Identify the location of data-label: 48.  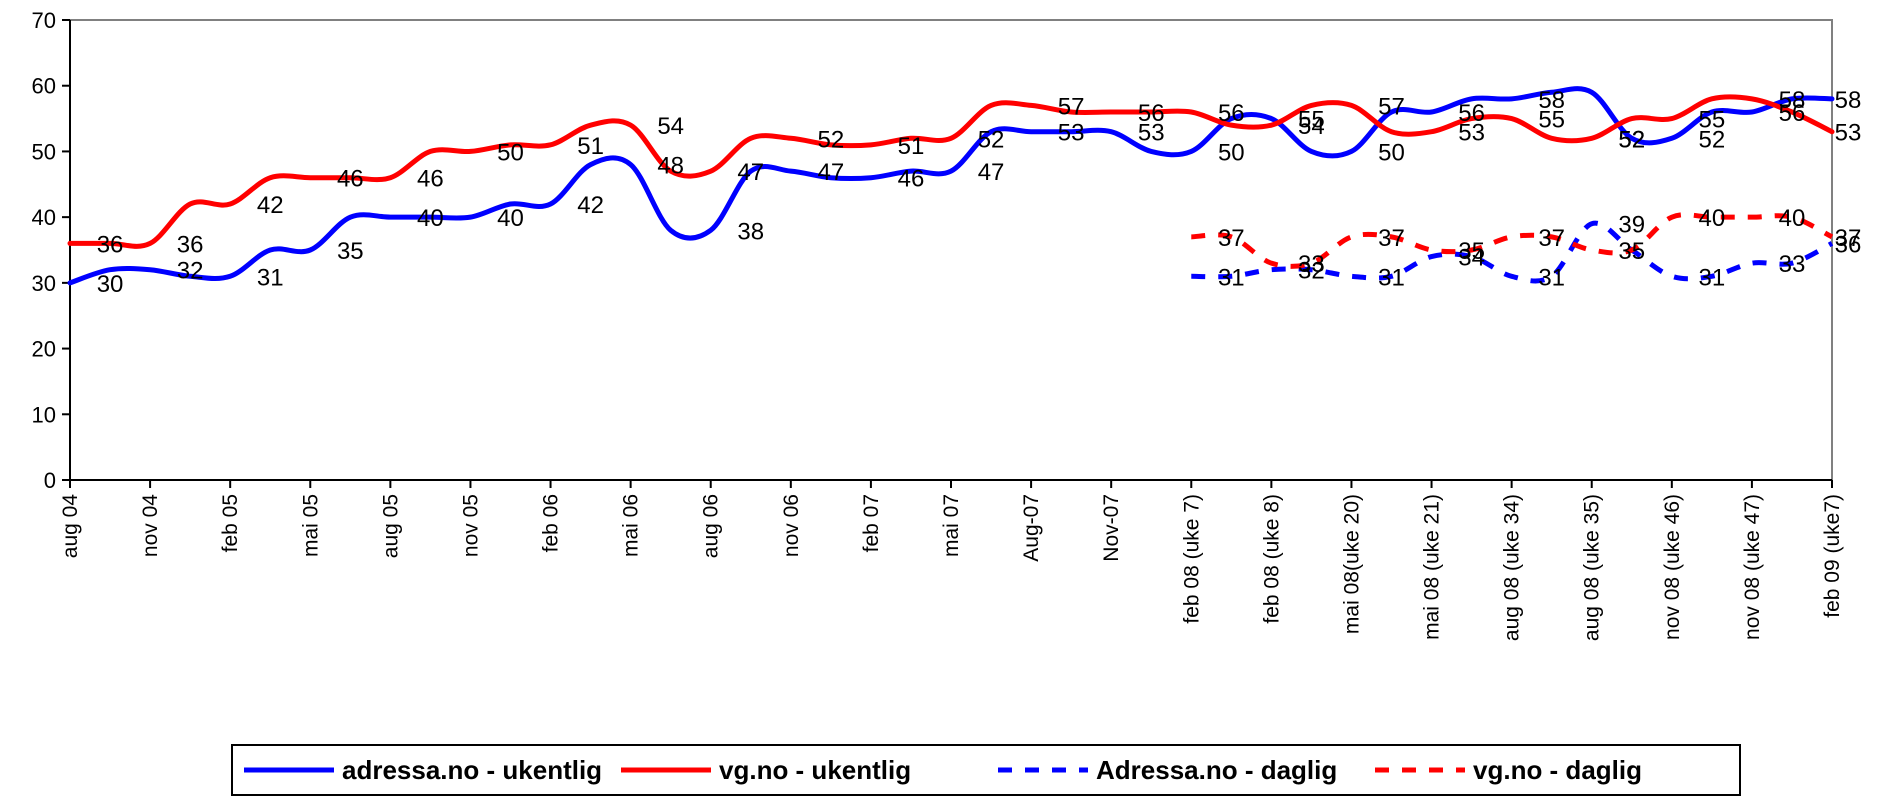
(670, 166).